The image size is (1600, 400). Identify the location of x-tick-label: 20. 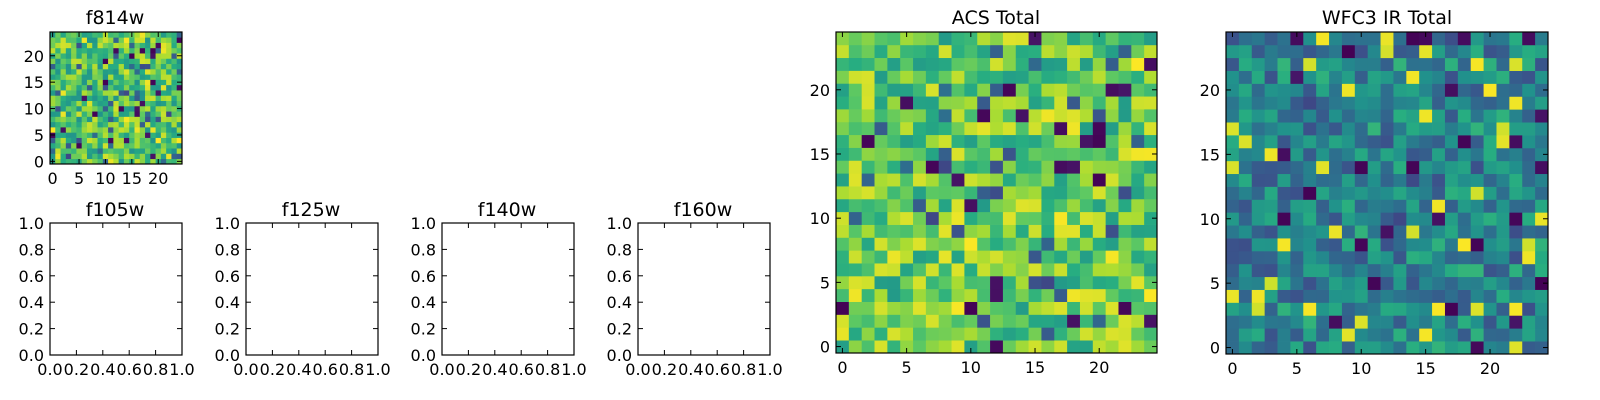
(1099, 367).